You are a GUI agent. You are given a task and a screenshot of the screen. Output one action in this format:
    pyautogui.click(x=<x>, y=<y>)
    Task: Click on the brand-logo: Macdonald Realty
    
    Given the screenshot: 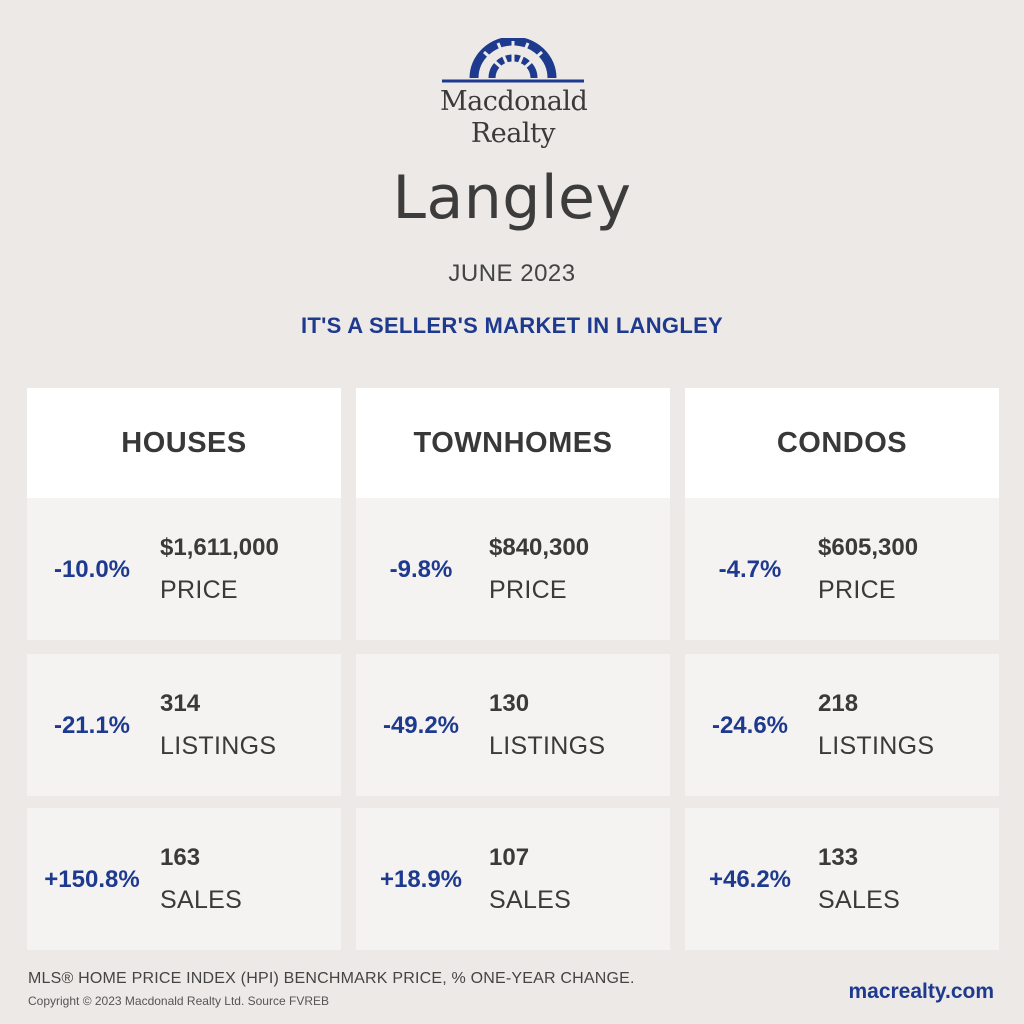 What is the action you would take?
    pyautogui.click(x=514, y=97)
    